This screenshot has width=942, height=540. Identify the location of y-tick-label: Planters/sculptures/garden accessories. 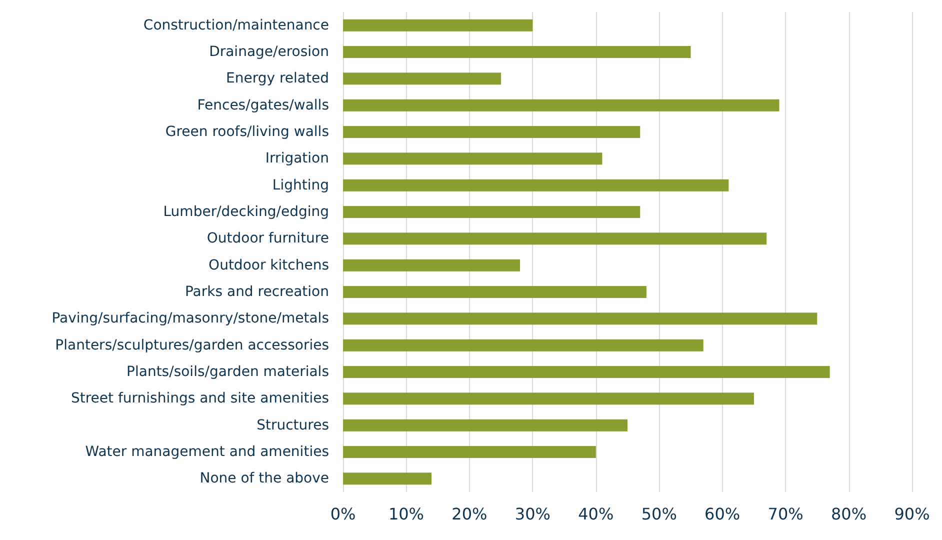
(192, 345).